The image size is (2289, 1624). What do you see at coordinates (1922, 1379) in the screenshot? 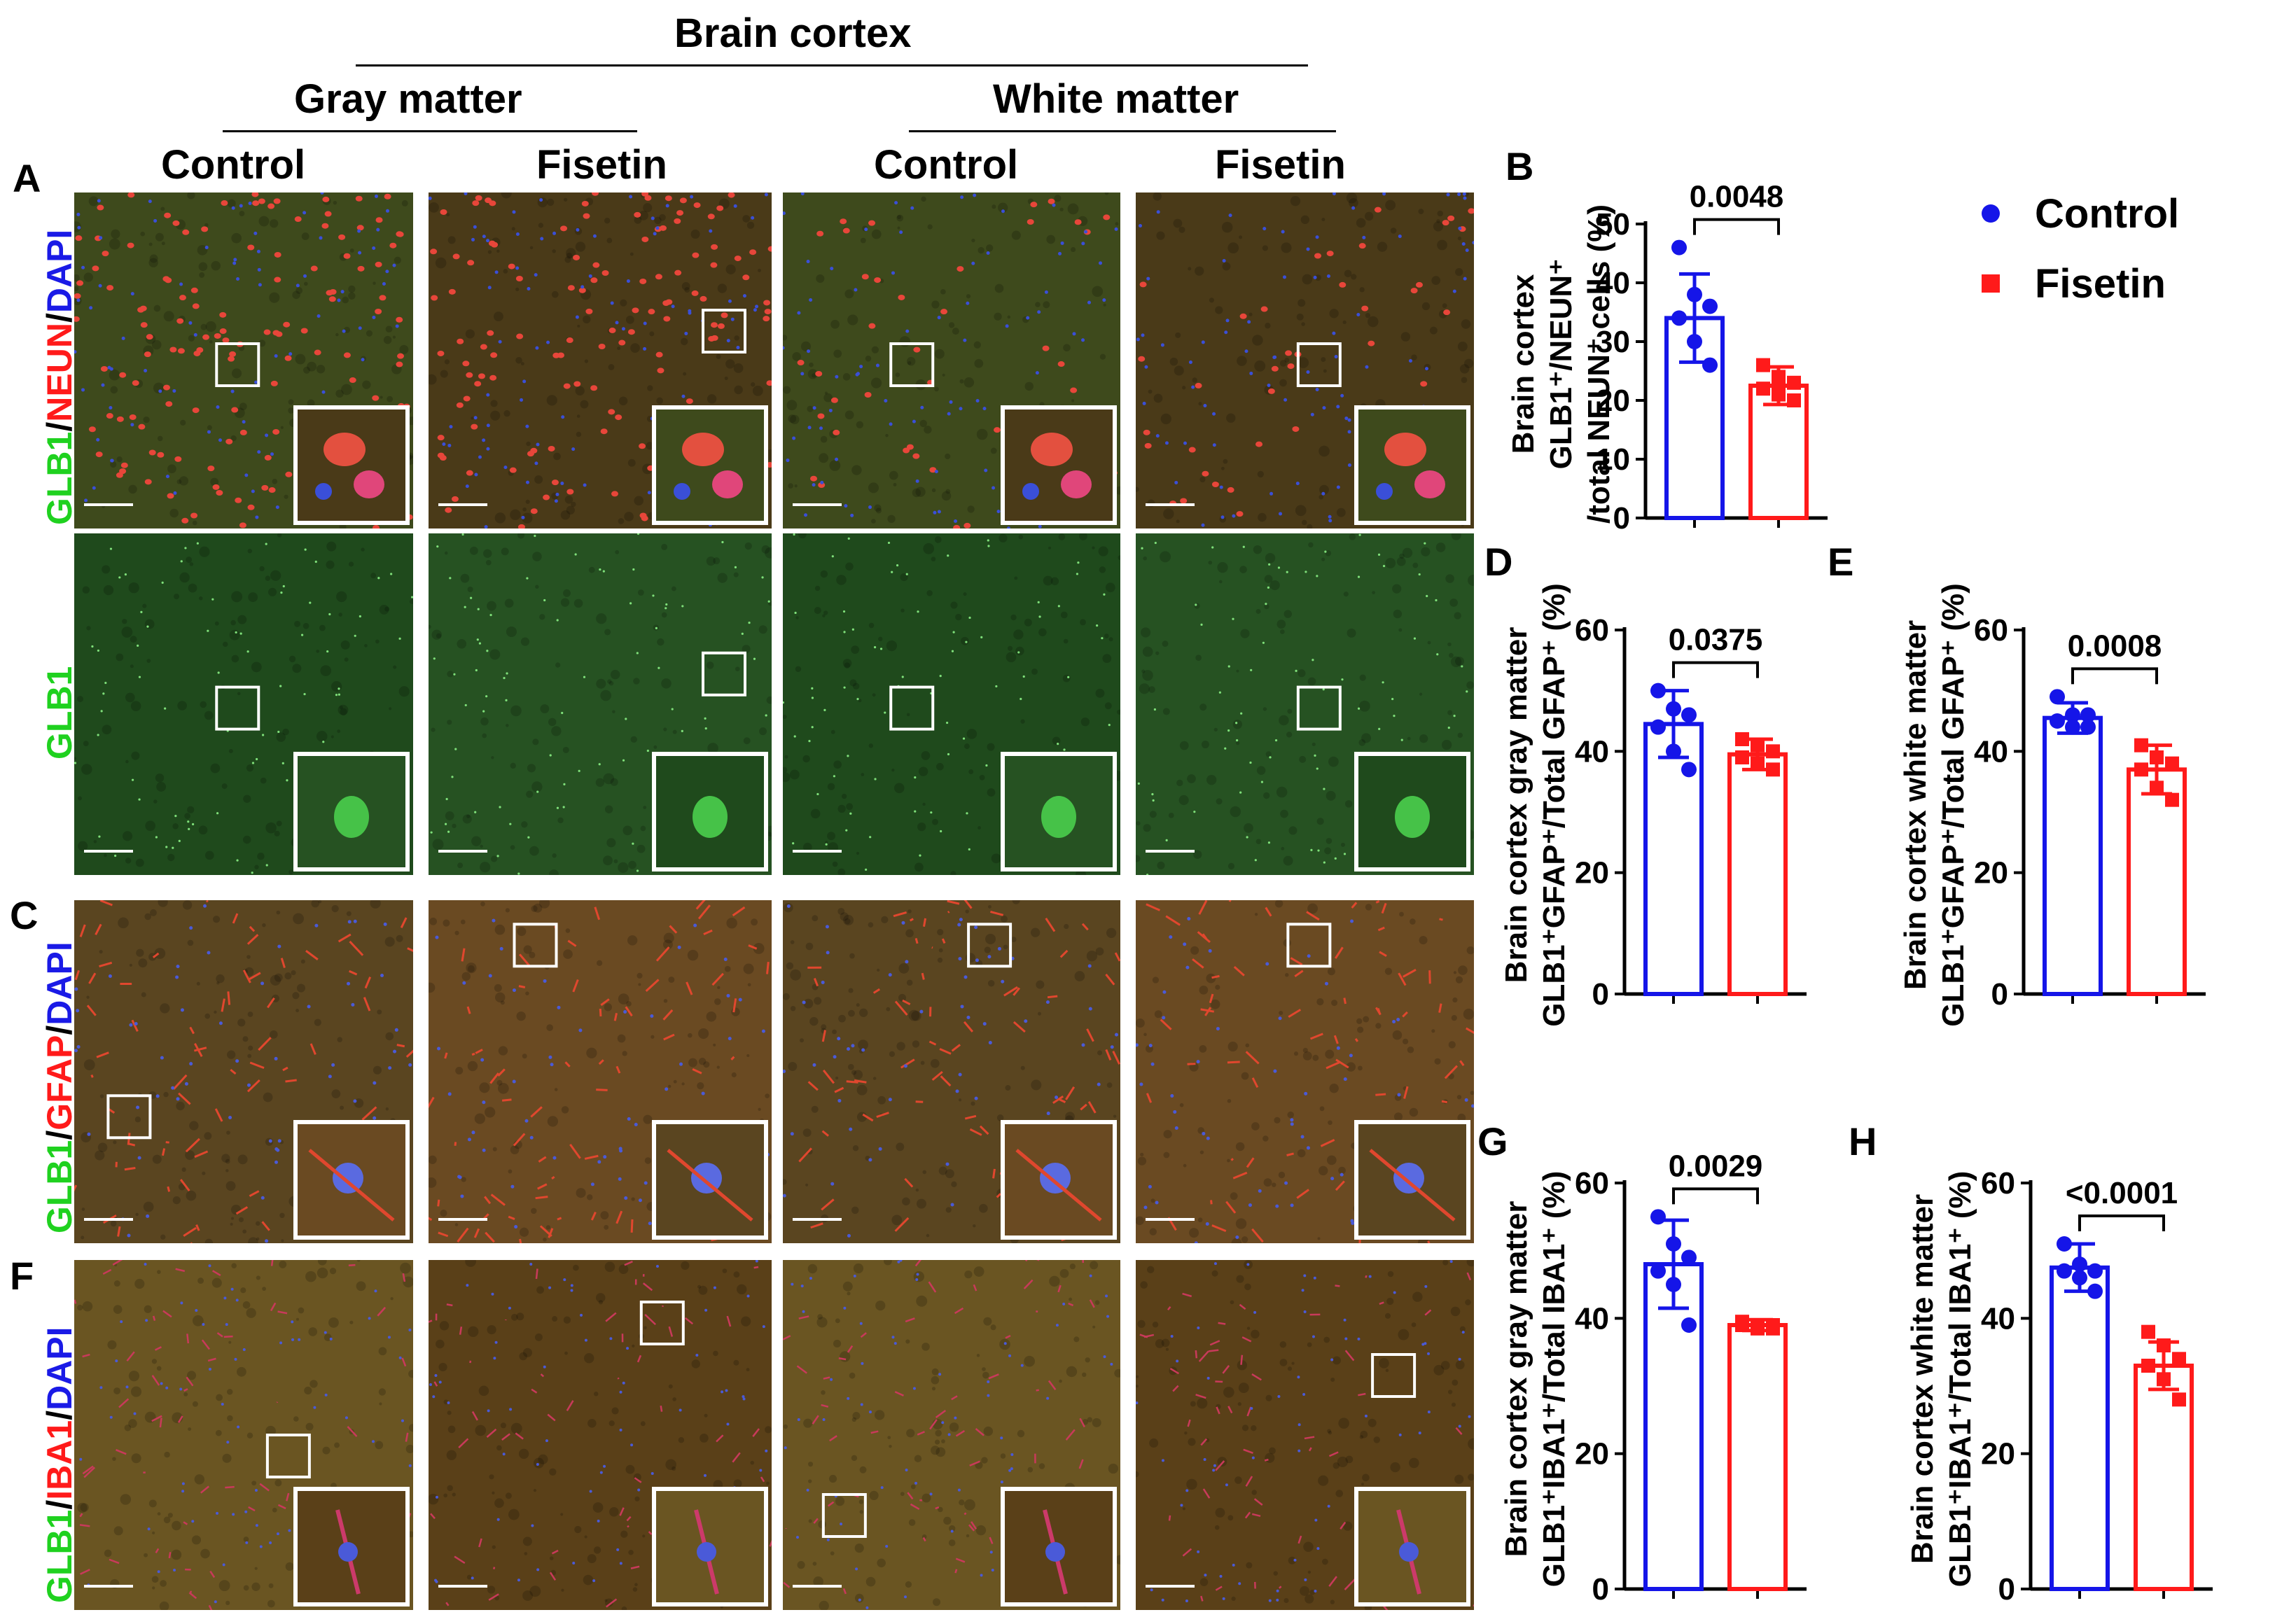
I see `chart-ylabel: Brain cortex white matter` at bounding box center [1922, 1379].